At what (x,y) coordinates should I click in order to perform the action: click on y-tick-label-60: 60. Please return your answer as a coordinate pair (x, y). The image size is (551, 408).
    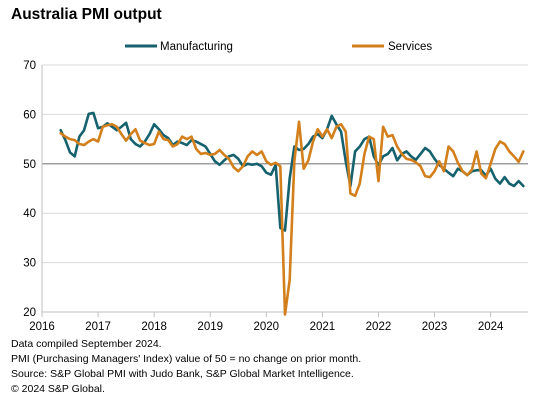
    Looking at the image, I should click on (29, 115).